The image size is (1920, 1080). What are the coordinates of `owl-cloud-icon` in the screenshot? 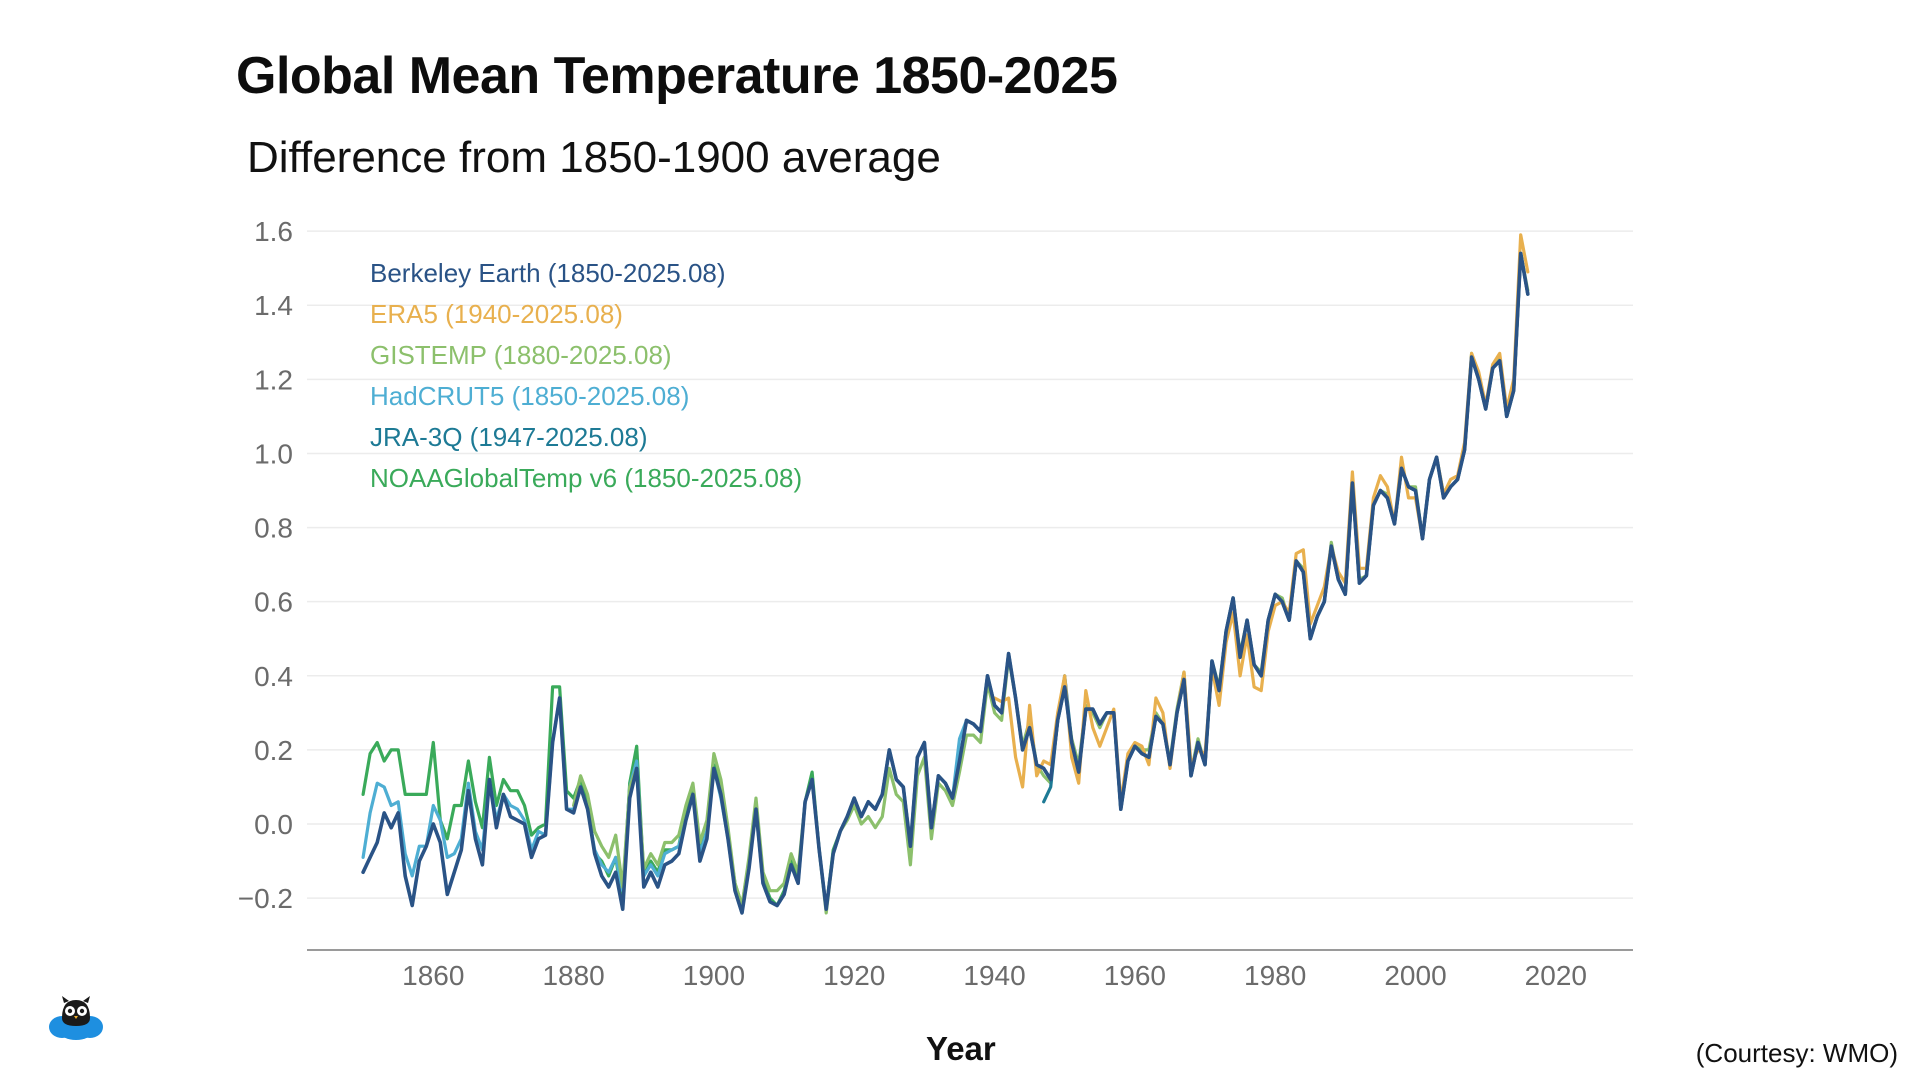 It's located at (76, 1018).